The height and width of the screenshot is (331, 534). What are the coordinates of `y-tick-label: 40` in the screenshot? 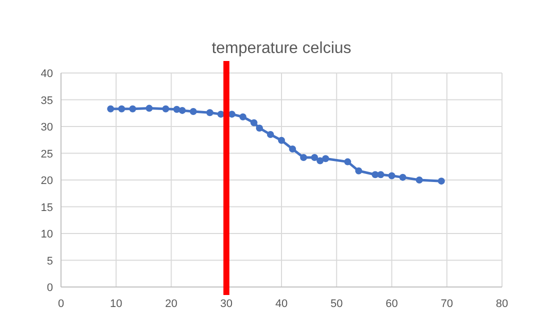 It's located at (46, 74).